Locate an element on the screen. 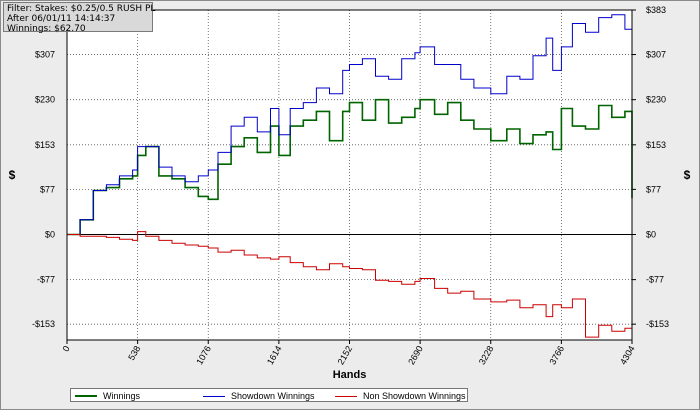 The height and width of the screenshot is (410, 700). y-axis-label-right: $ is located at coordinates (687, 175).